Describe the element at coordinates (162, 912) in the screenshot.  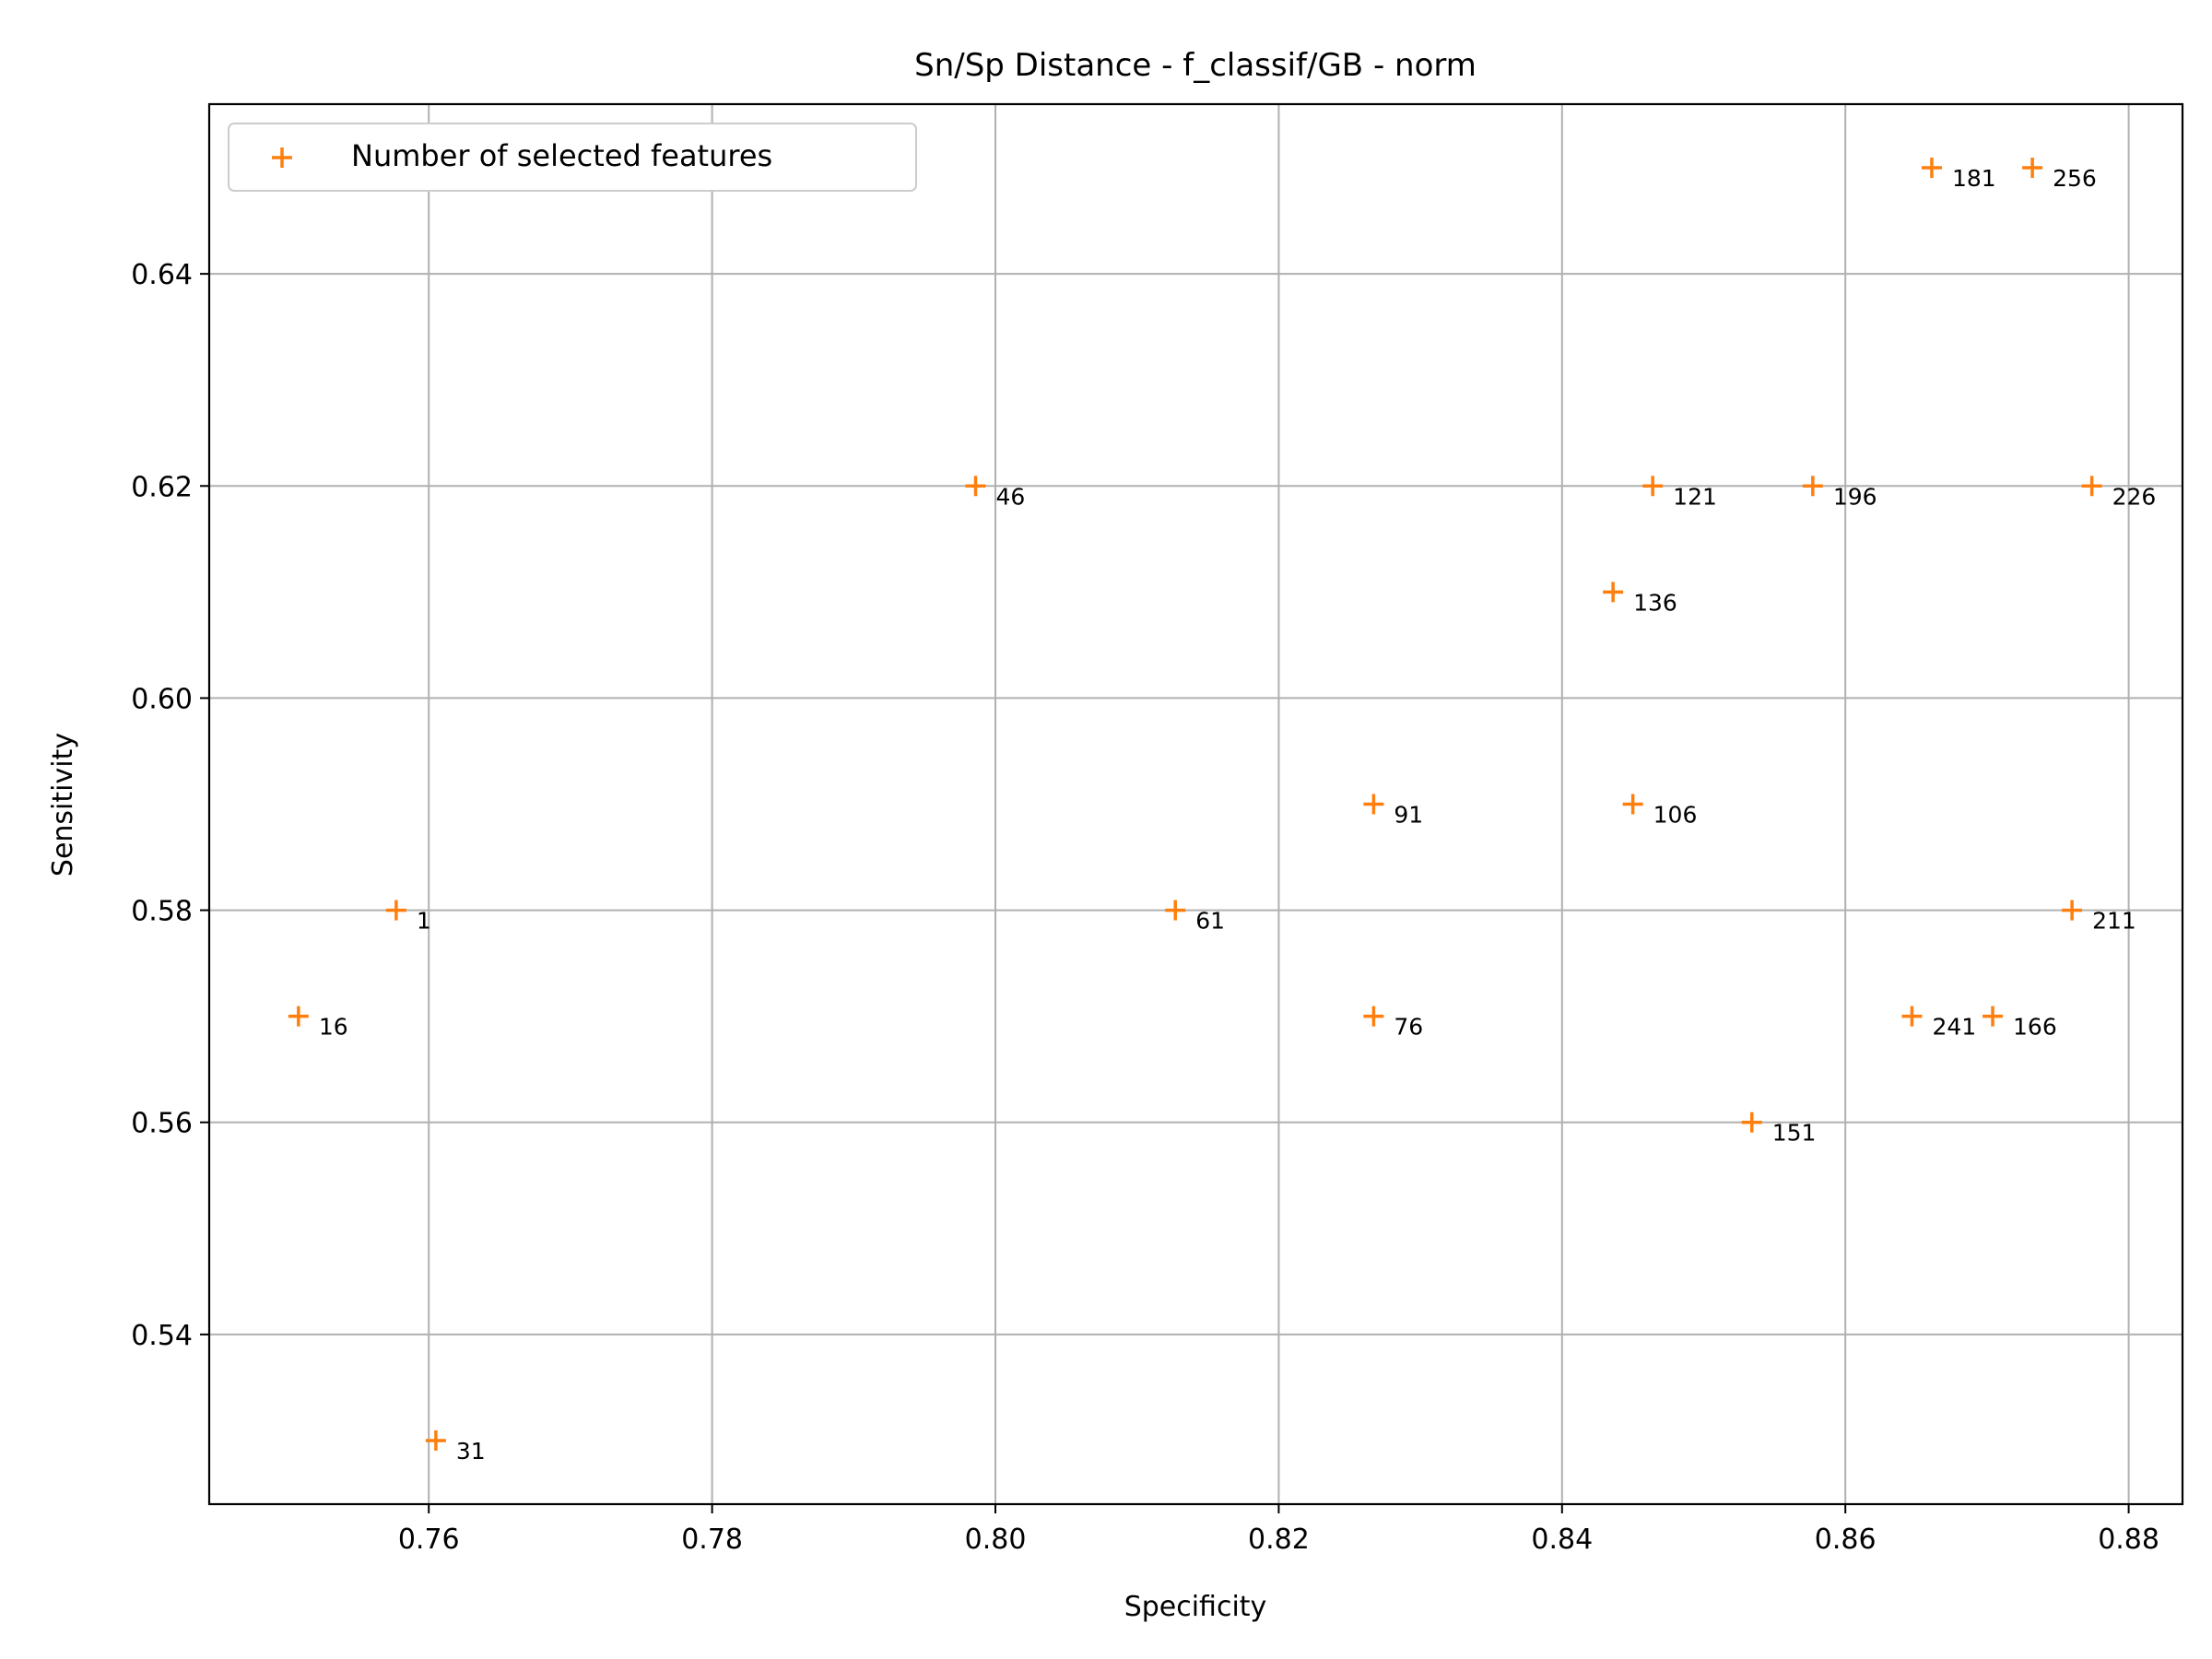
I see `y-tick-label: 0.58` at that location.